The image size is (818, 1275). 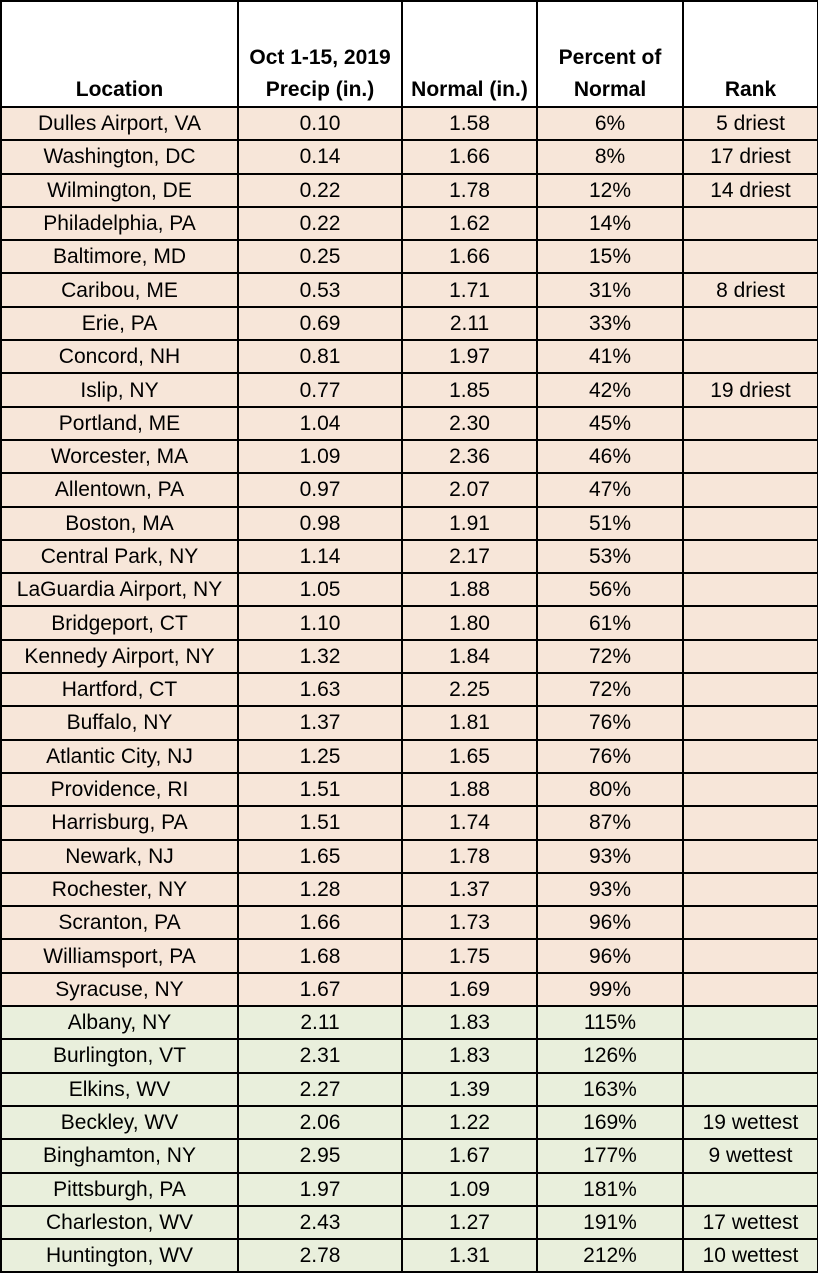 What do you see at coordinates (610, 1156) in the screenshot?
I see `cell-percent: 177%` at bounding box center [610, 1156].